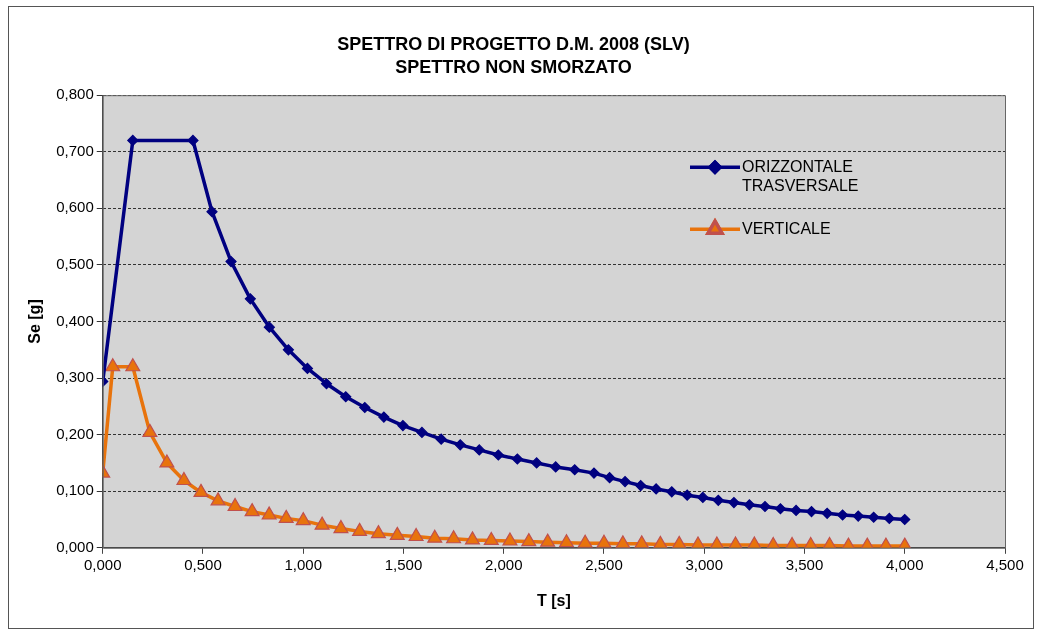 This screenshot has width=1042, height=635. Describe the element at coordinates (75, 320) in the screenshot. I see `y-tick-label: 0,400` at that location.